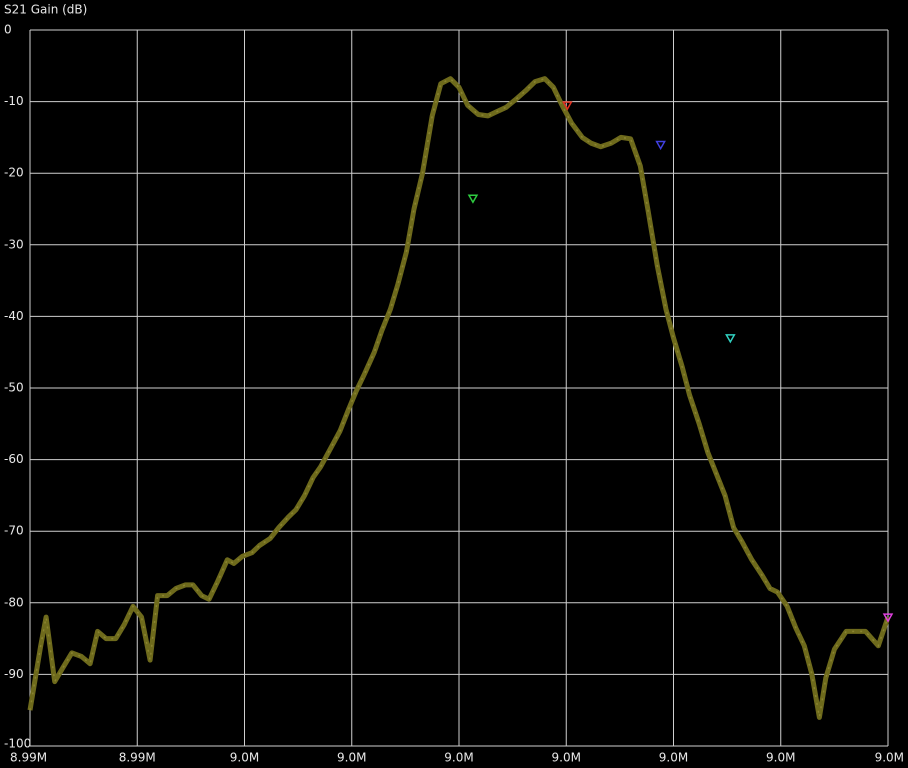 This screenshot has width=908, height=768. I want to click on y-tick-label: -50, so click(14, 388).